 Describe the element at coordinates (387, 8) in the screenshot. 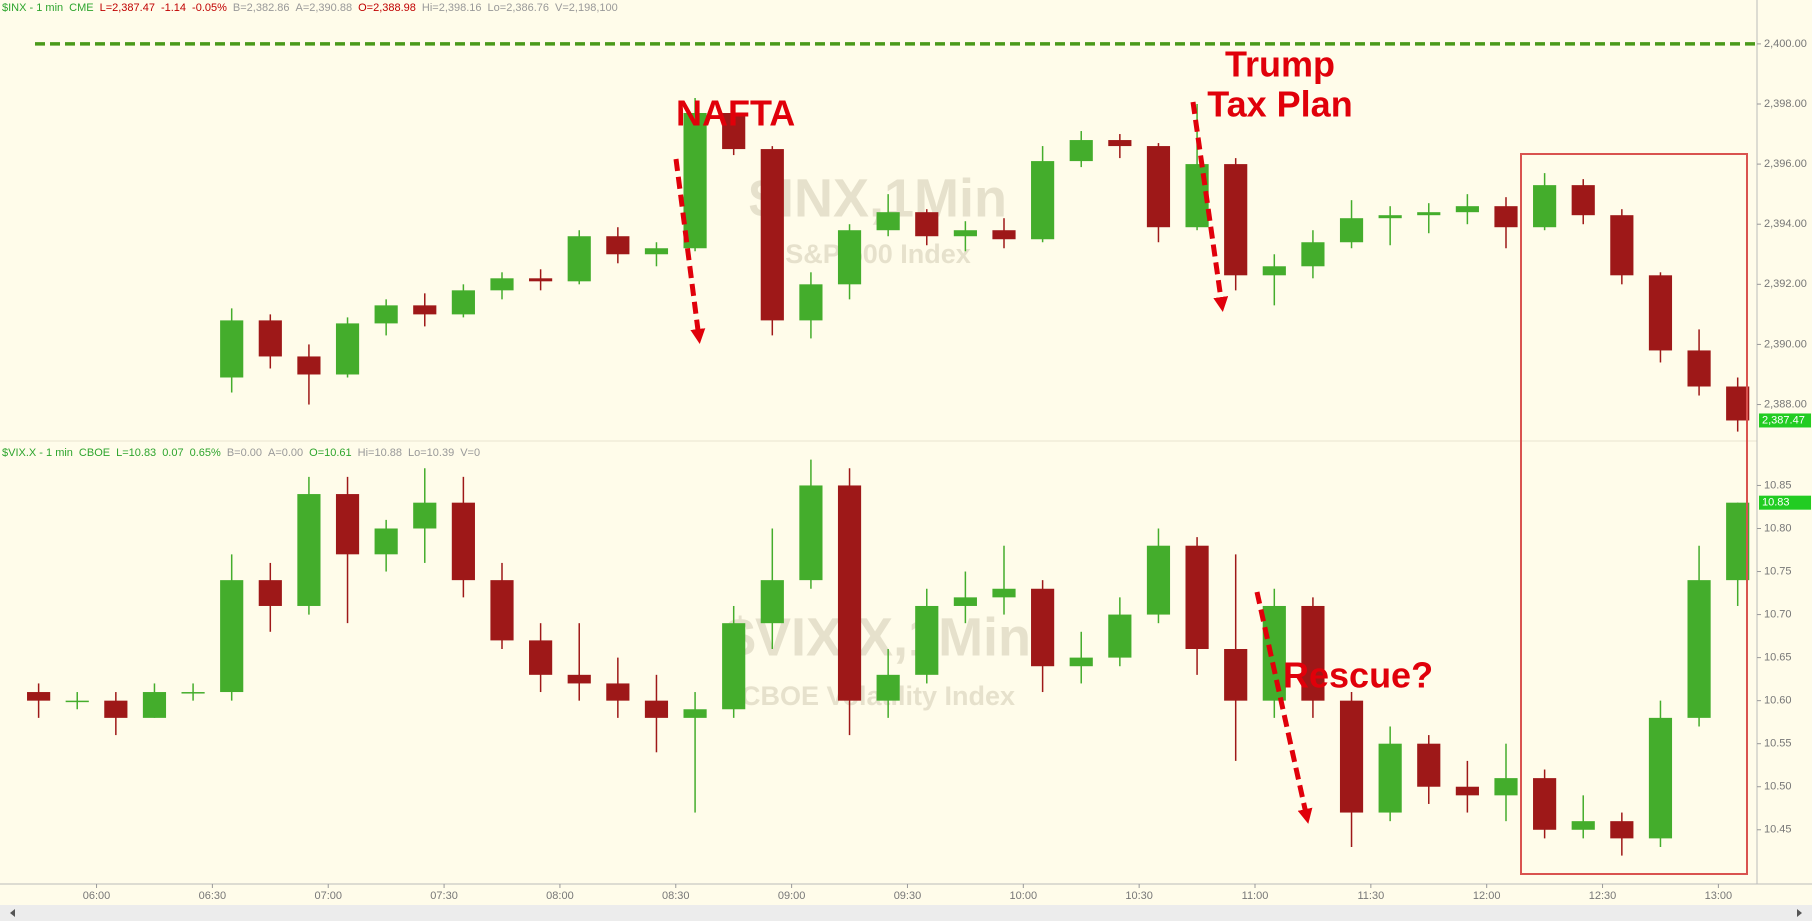

I see `header-item: O=2,388.98` at that location.